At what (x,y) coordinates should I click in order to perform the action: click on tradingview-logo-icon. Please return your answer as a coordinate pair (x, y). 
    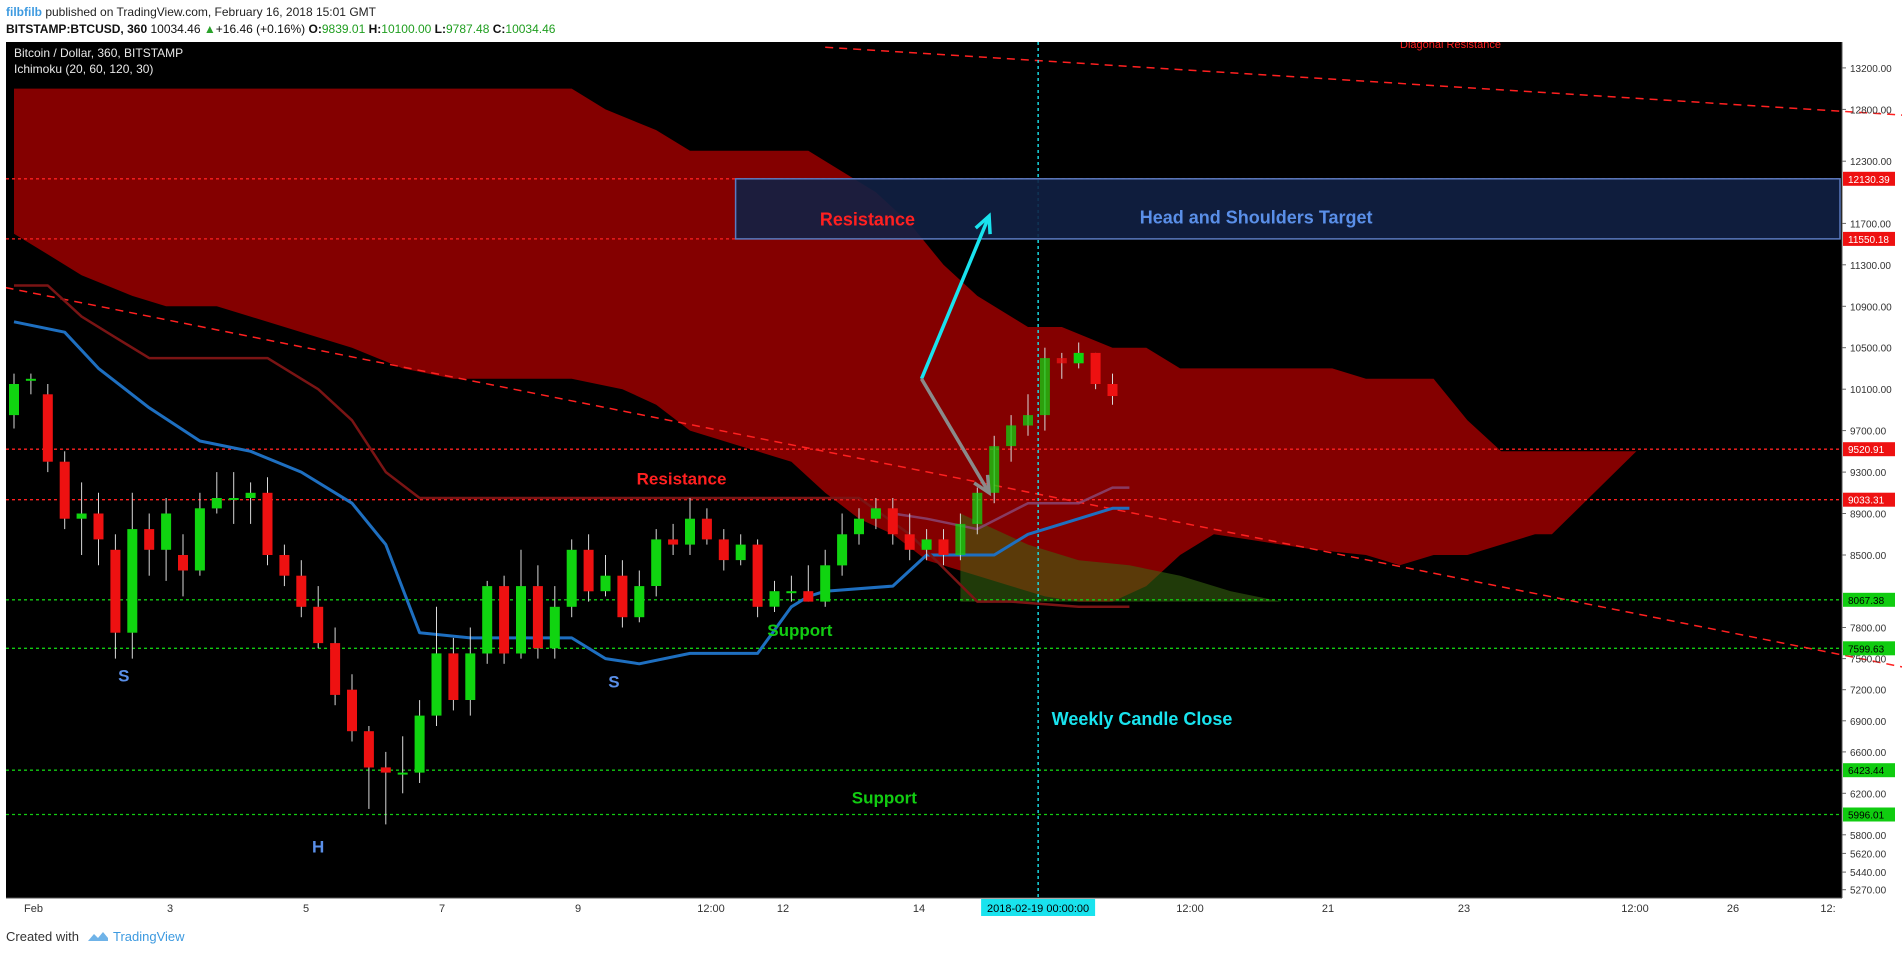
    Looking at the image, I should click on (98, 936).